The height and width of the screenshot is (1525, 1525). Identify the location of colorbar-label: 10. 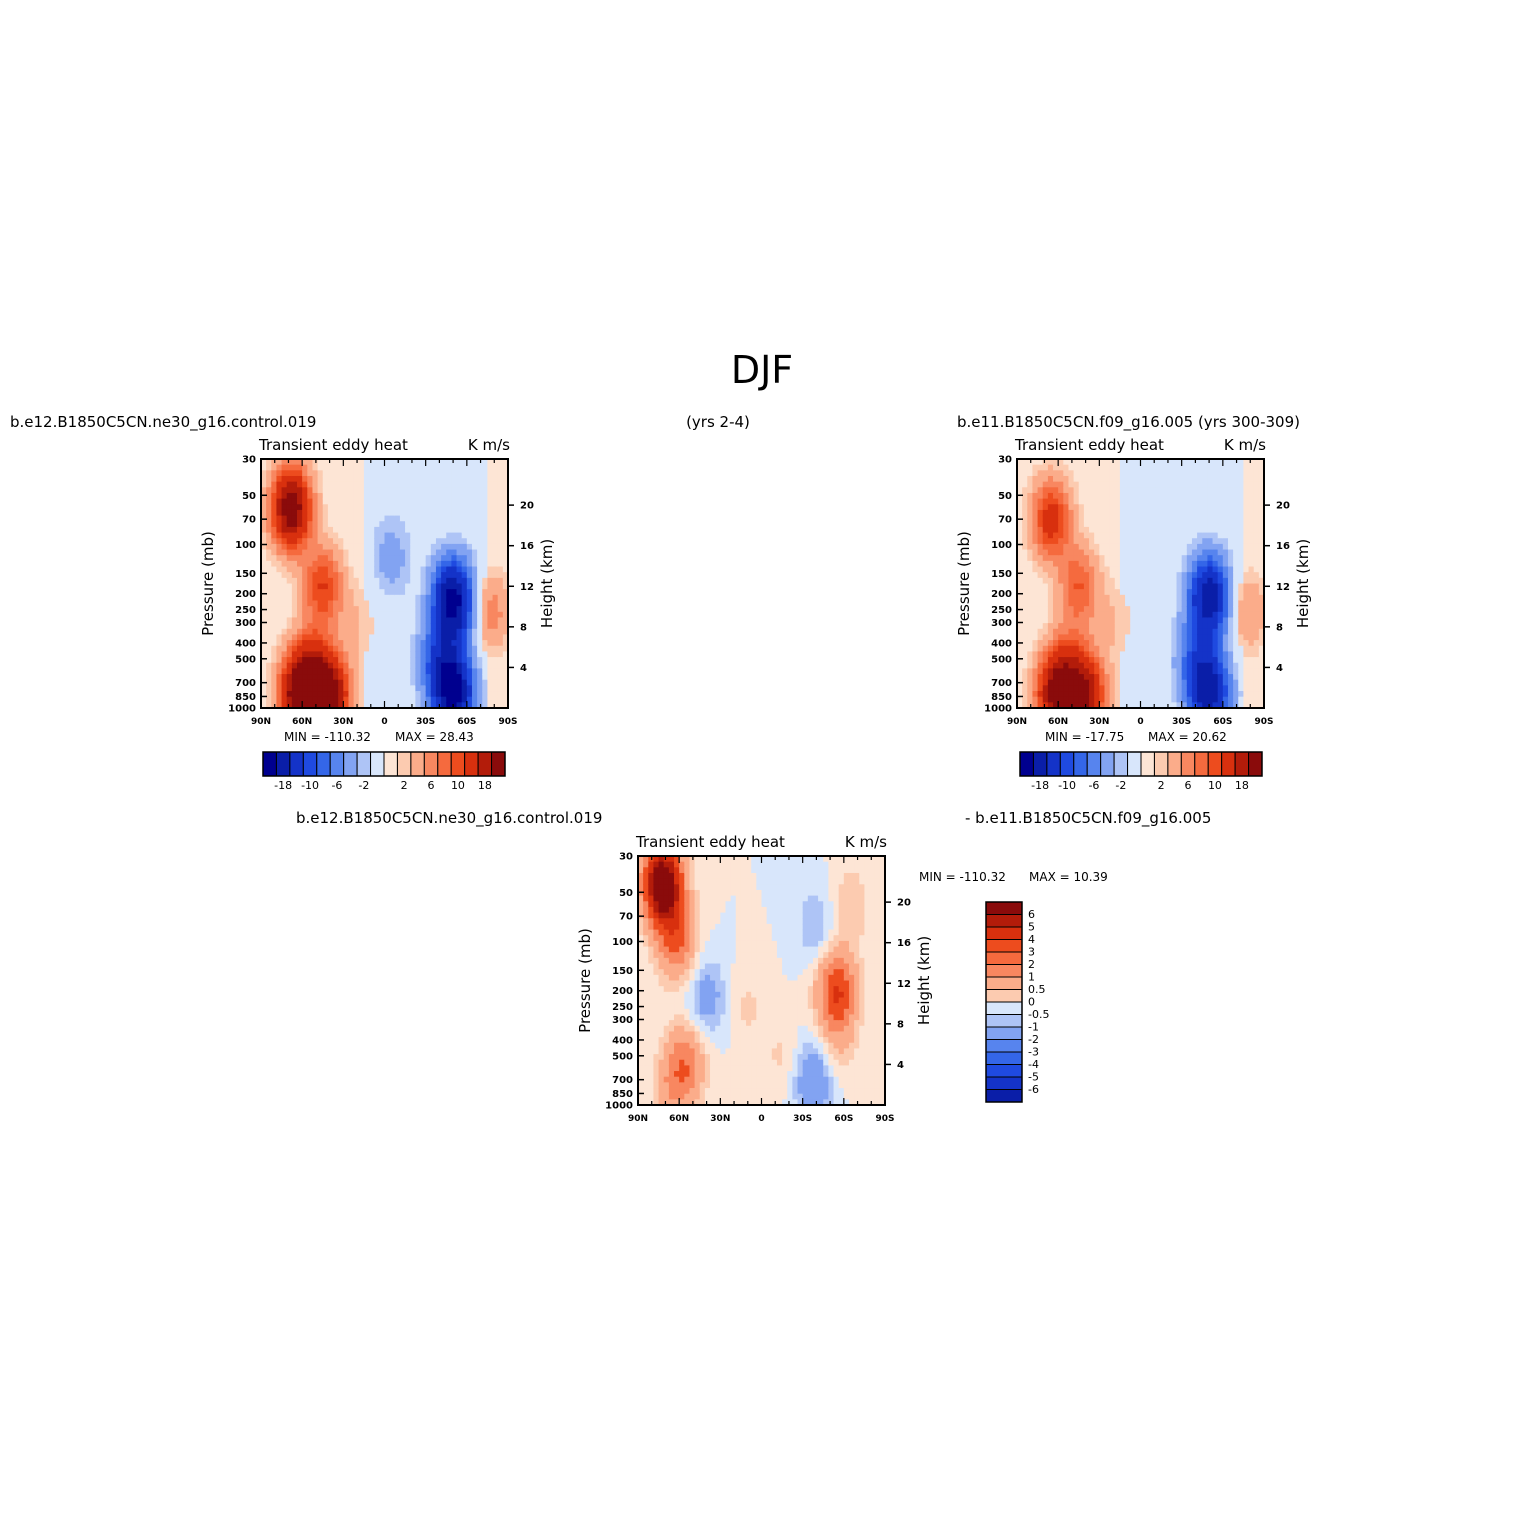
(458, 785).